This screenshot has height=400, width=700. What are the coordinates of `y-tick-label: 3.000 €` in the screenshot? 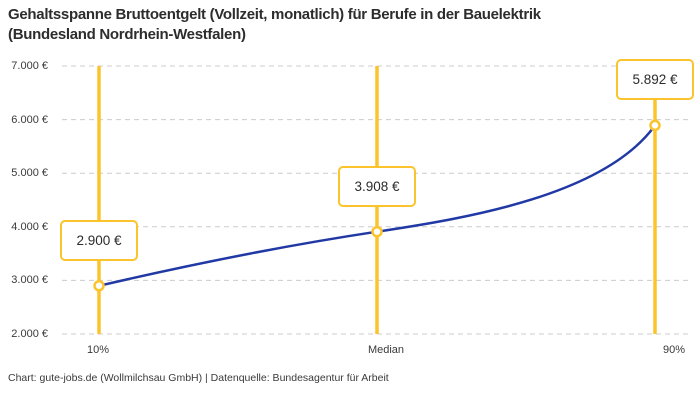 It's located at (29, 280).